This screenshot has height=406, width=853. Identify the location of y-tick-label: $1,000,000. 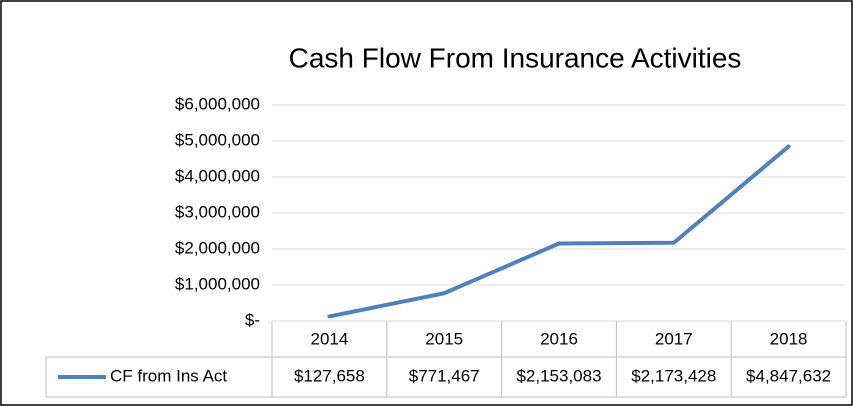
(217, 283).